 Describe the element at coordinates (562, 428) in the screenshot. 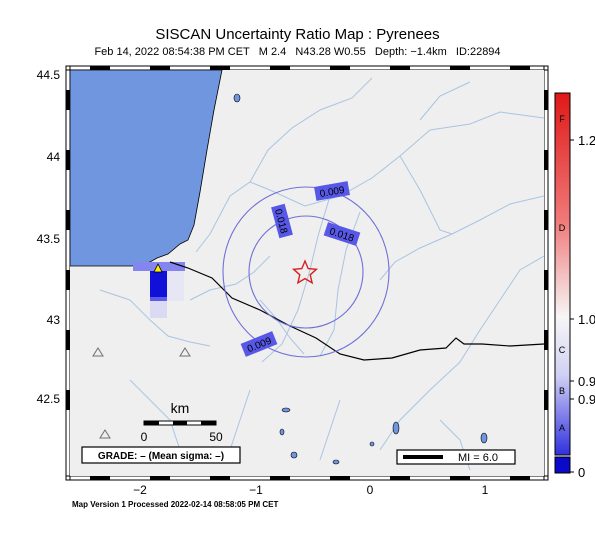

I see `svg-text: A` at that location.